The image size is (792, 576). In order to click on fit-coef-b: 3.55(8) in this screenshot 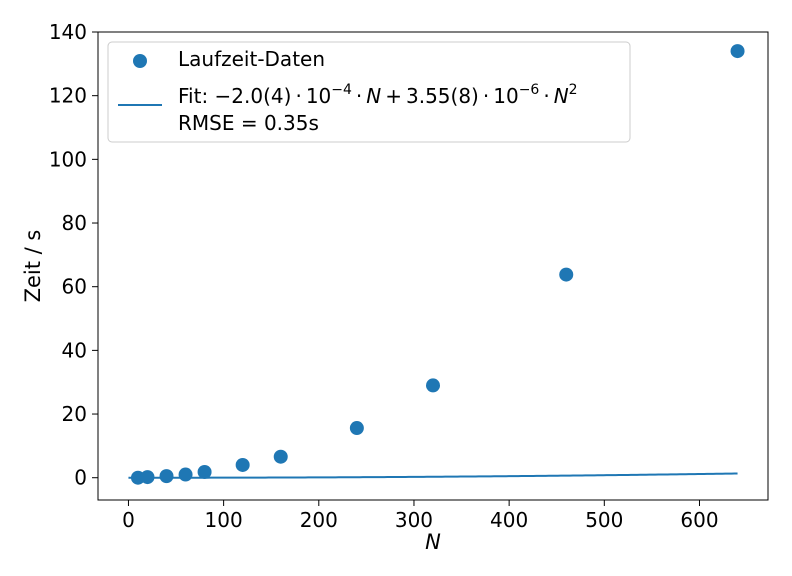, I will do `click(442, 96)`.